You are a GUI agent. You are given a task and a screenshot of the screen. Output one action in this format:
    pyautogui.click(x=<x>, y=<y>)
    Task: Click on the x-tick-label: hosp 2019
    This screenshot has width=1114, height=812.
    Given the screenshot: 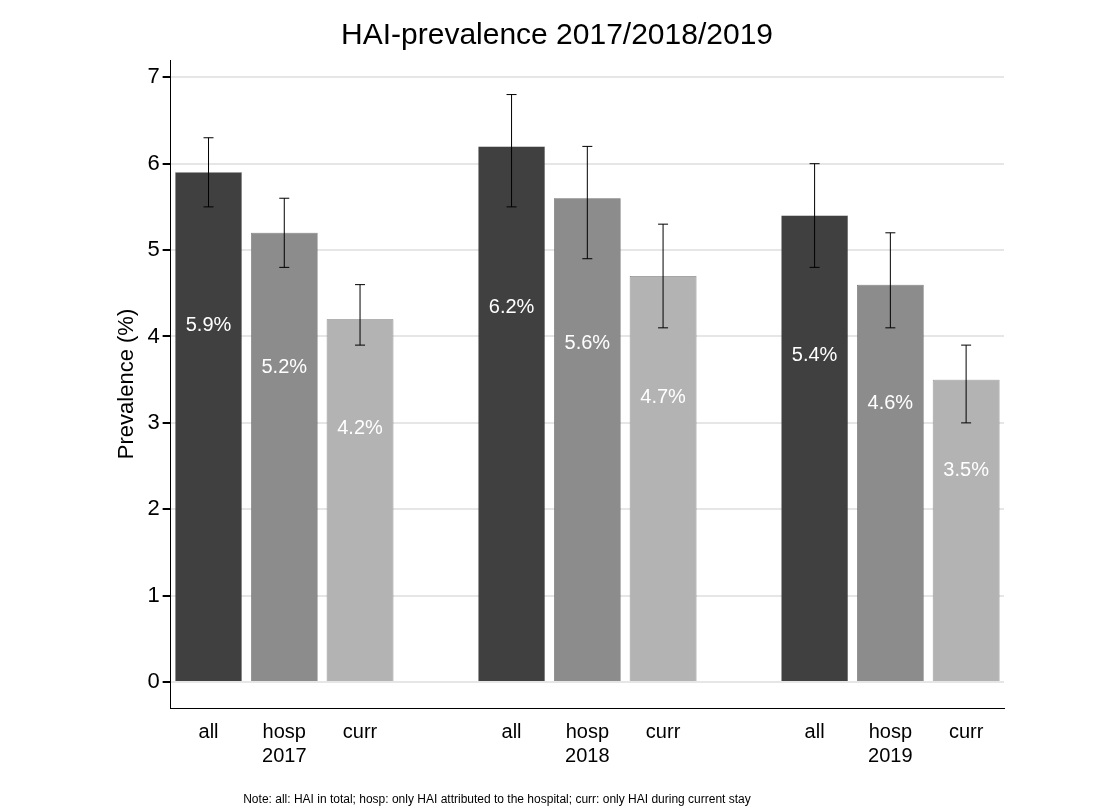 What is the action you would take?
    pyautogui.click(x=890, y=742)
    